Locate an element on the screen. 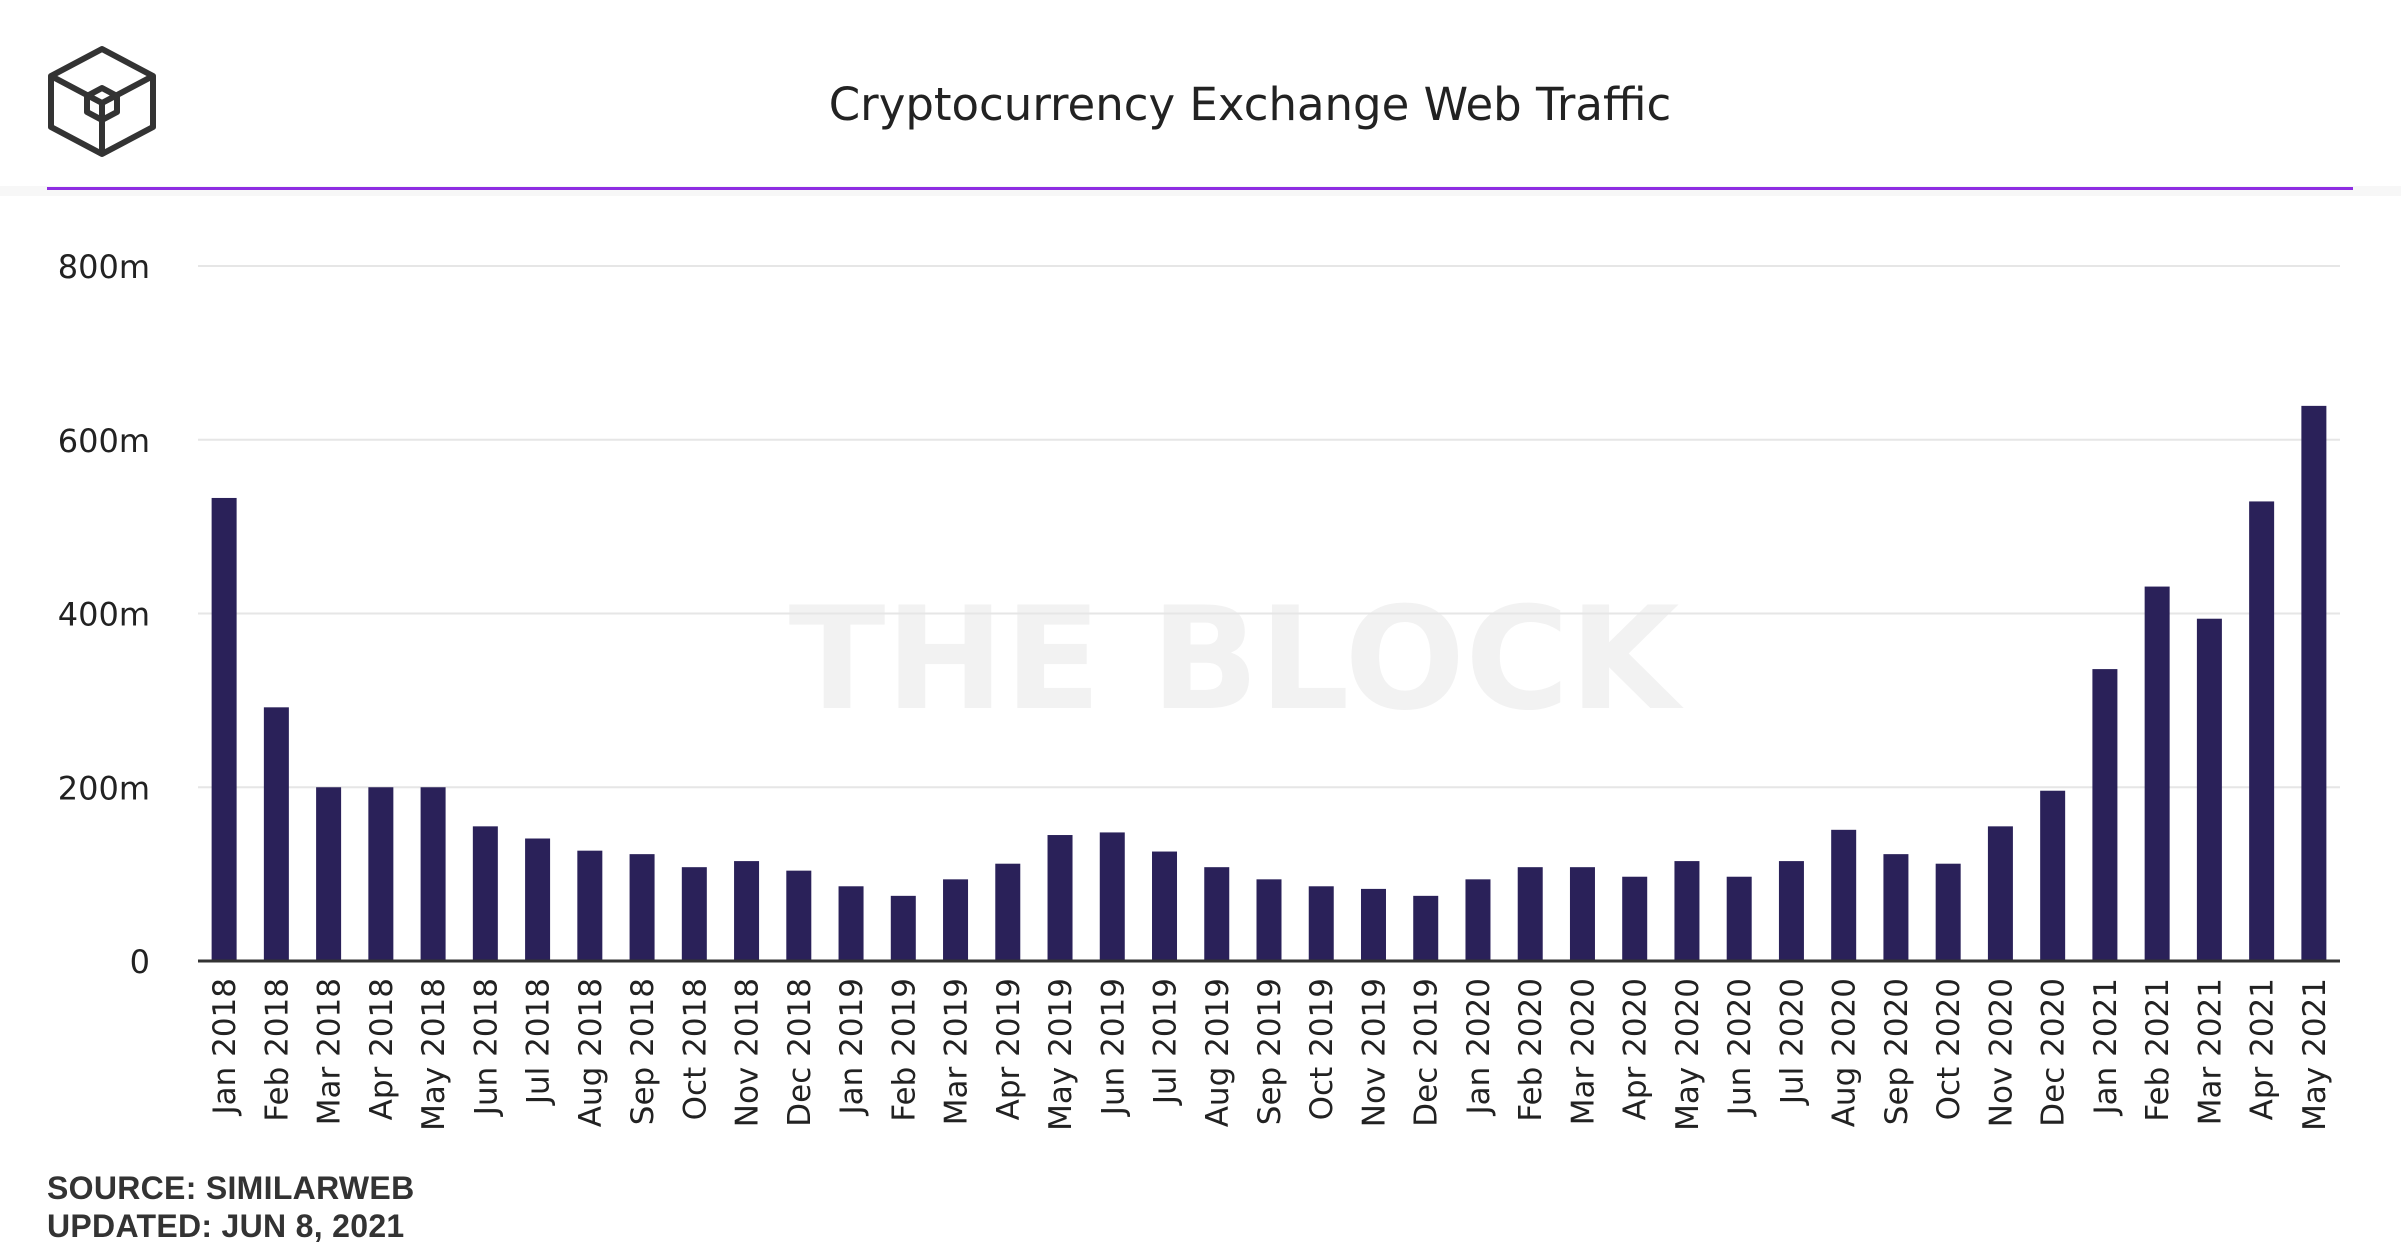  x-tick-label: Feb 2020 is located at coordinates (1531, 1050).